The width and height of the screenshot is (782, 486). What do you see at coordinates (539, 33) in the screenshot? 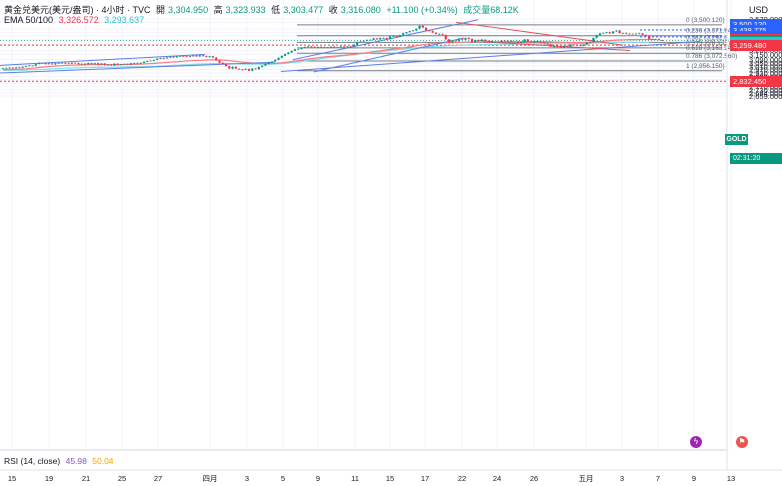
I see `trendline-down-wedge-upper` at bounding box center [539, 33].